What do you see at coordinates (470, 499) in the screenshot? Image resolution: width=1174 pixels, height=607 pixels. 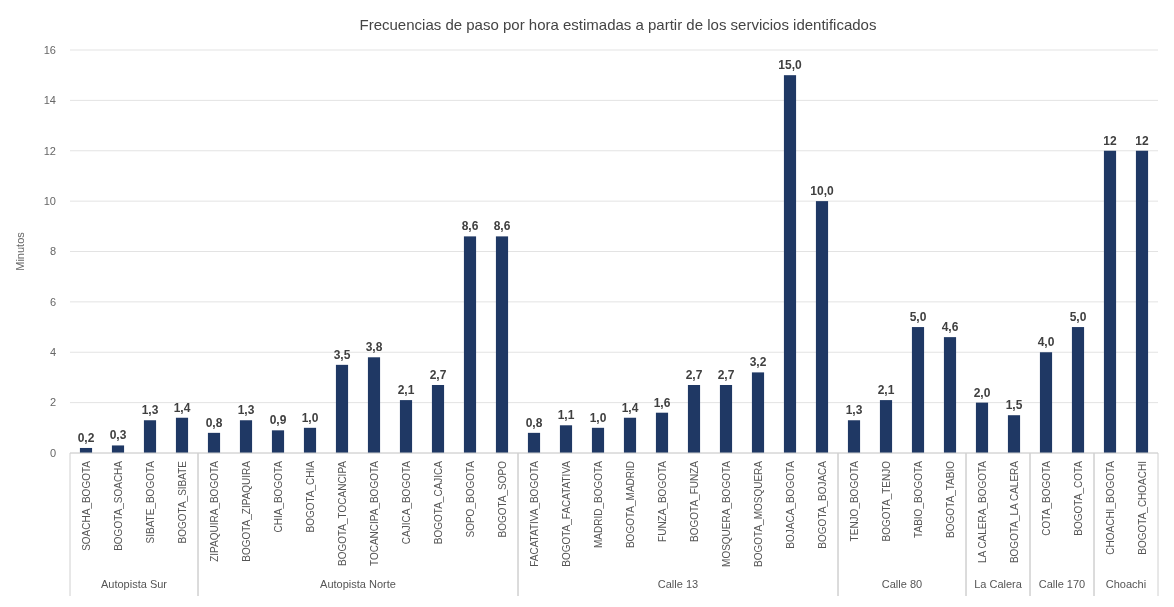 I see `x-tick-label: SOPO_BOGOTA` at bounding box center [470, 499].